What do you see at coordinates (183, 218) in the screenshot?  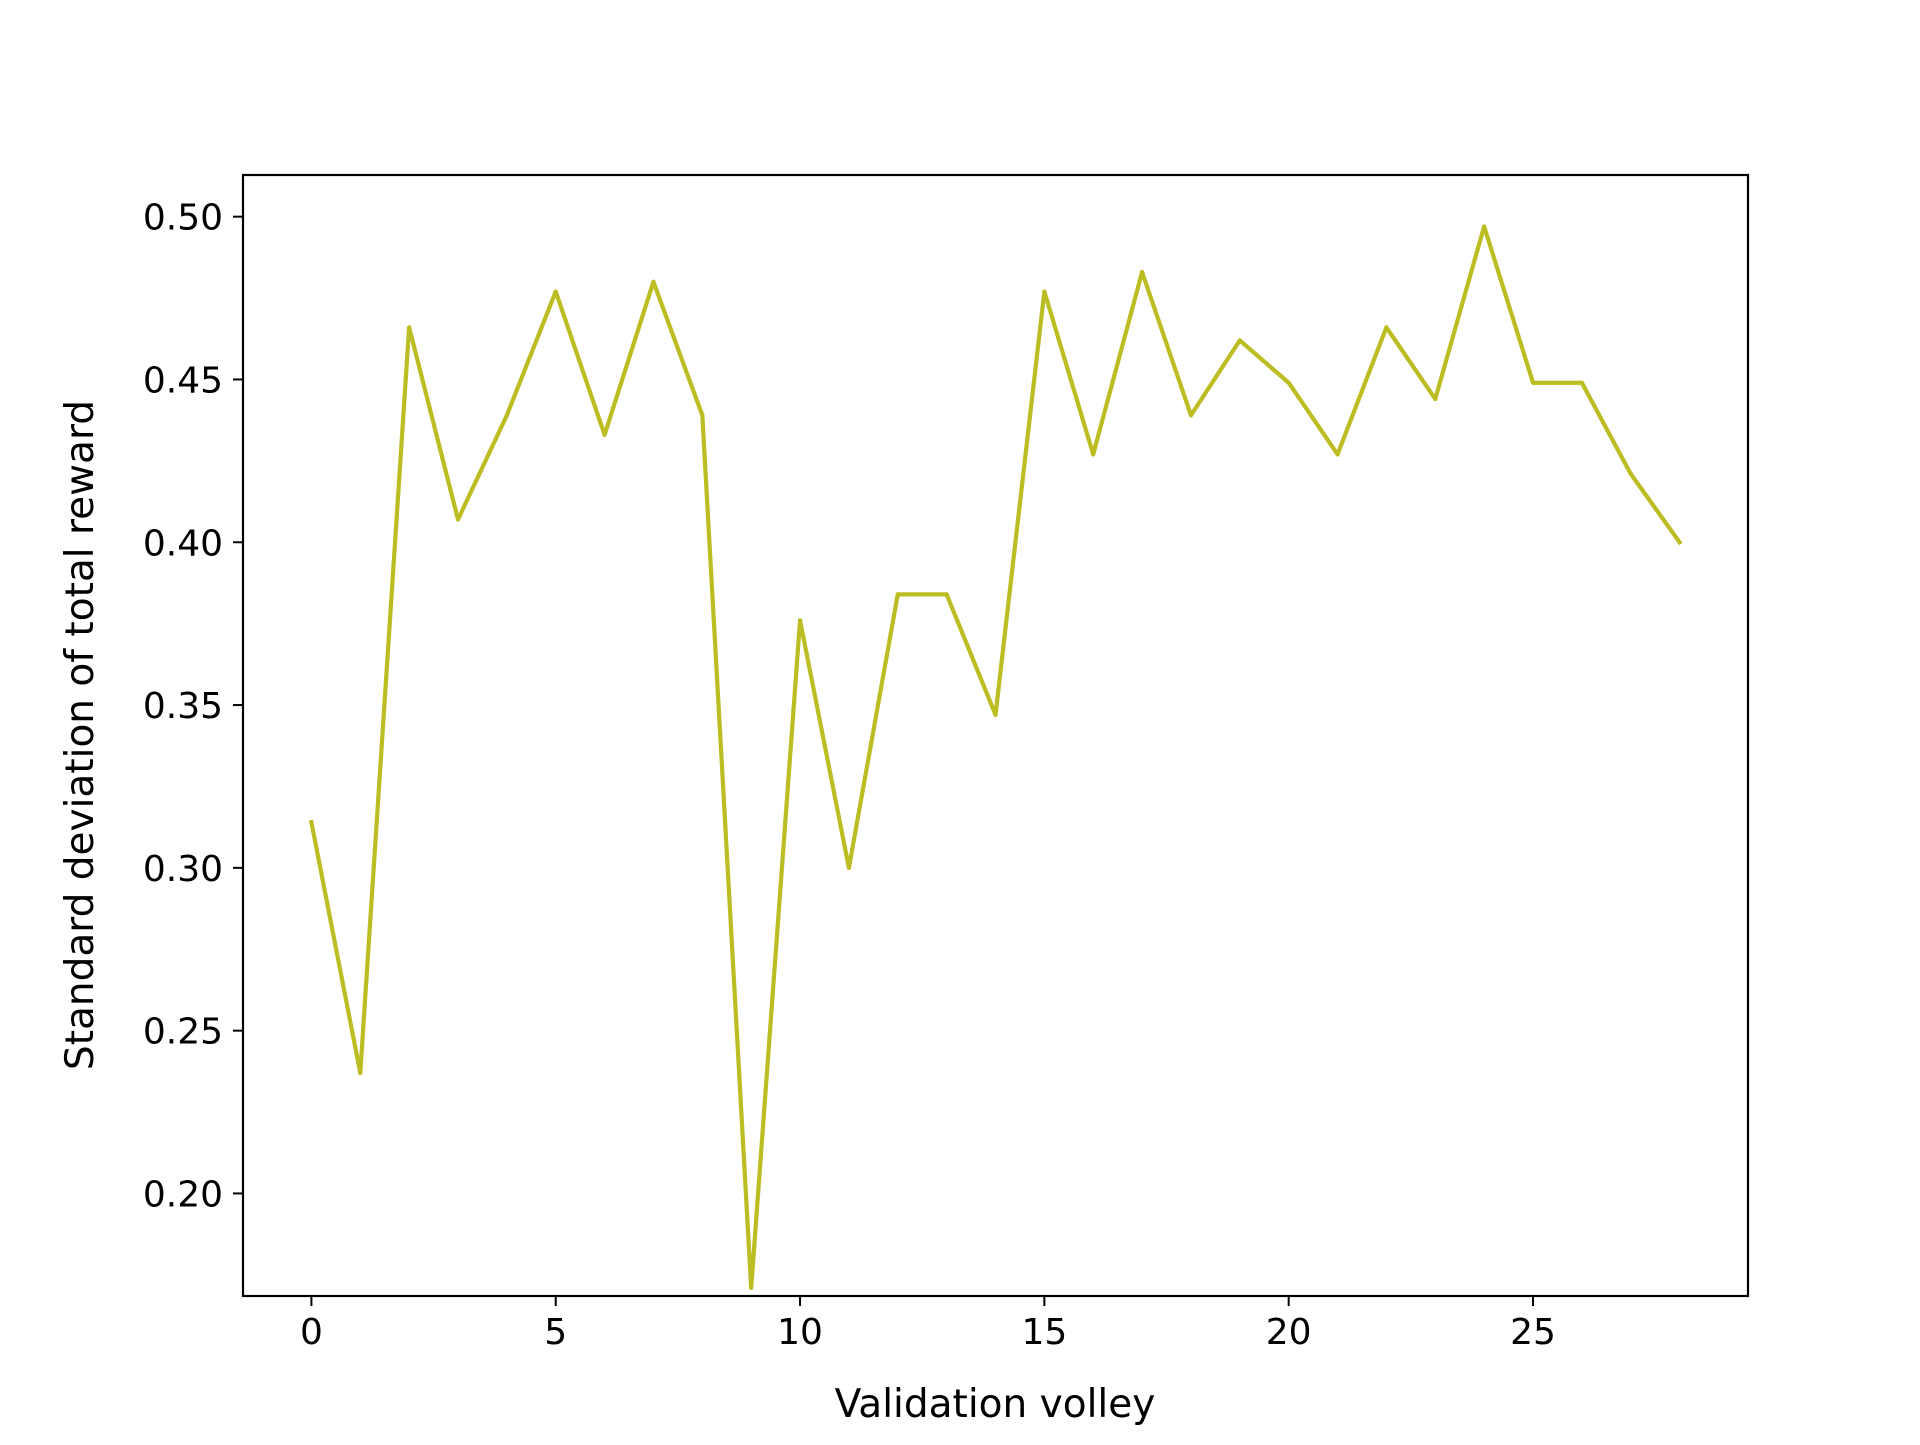 I see `y-tick-label: 0.50` at bounding box center [183, 218].